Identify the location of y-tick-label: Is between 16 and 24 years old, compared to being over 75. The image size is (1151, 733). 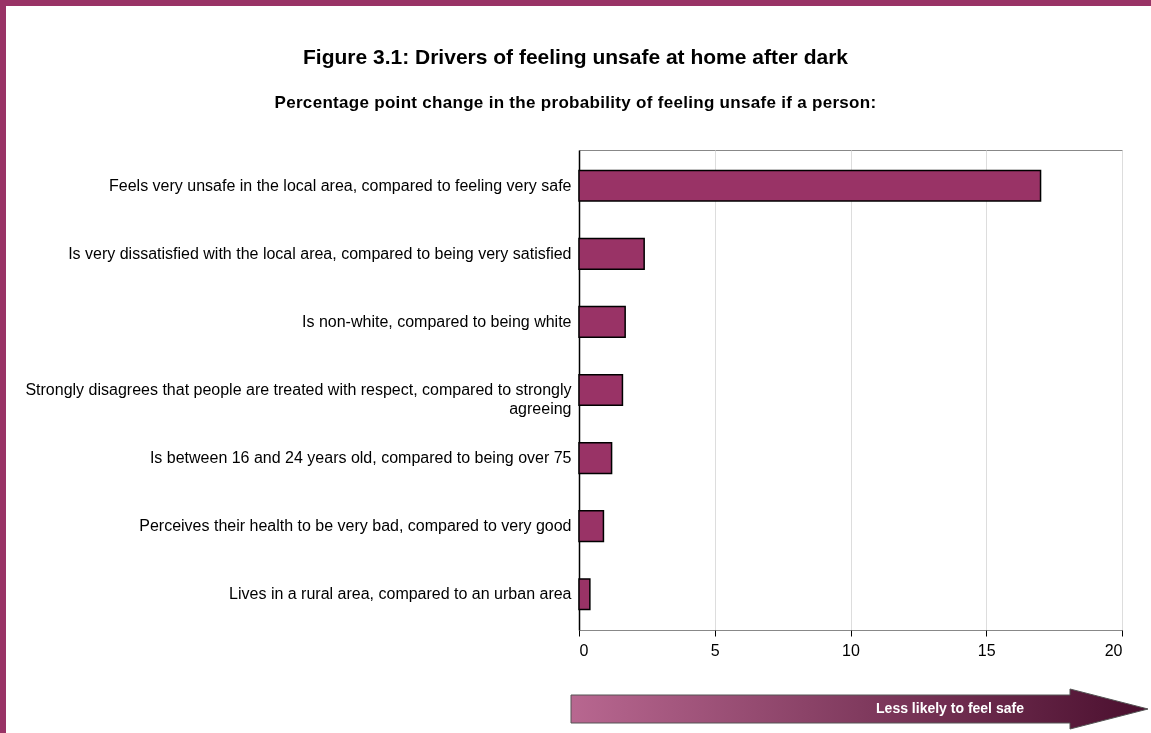
(360, 458).